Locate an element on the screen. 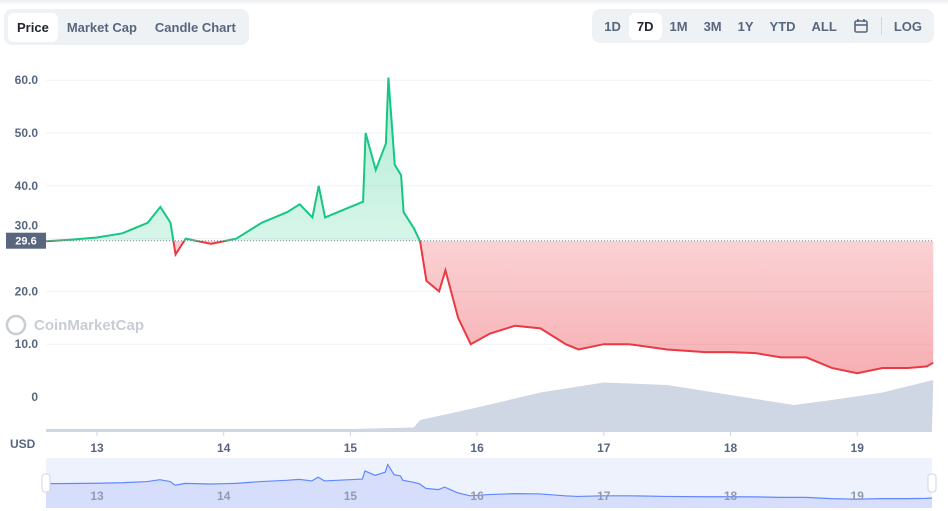 This screenshot has width=948, height=511. tab-price: Price is located at coordinates (33, 27).